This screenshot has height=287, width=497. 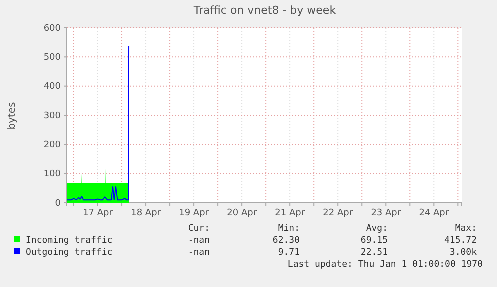 I want to click on y-tick-label: 500, so click(x=53, y=58).